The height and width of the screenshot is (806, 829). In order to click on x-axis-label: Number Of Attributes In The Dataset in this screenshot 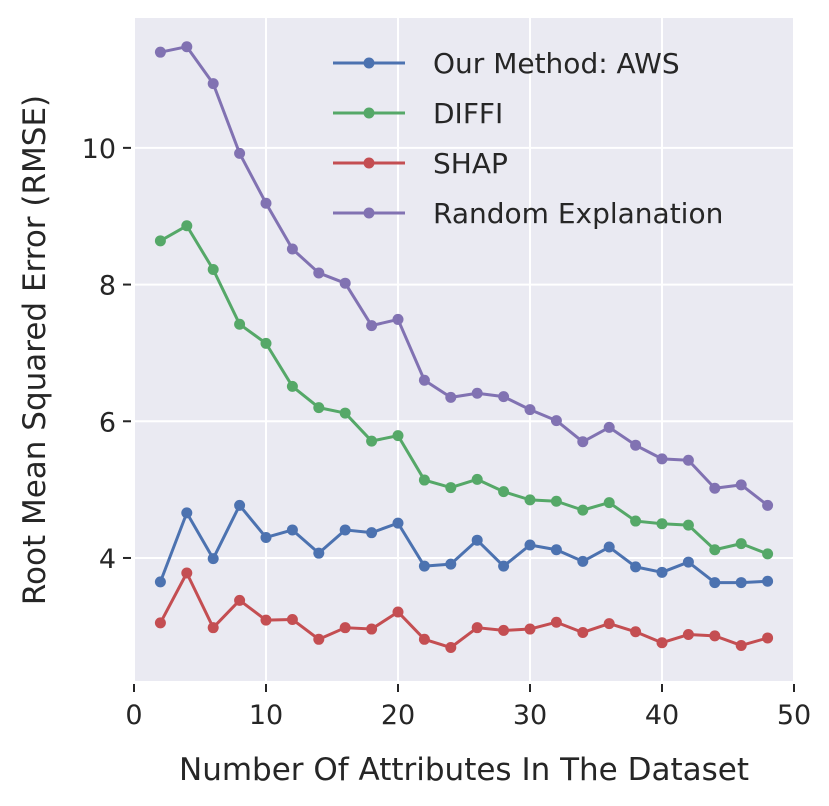, I will do `click(464, 770)`.